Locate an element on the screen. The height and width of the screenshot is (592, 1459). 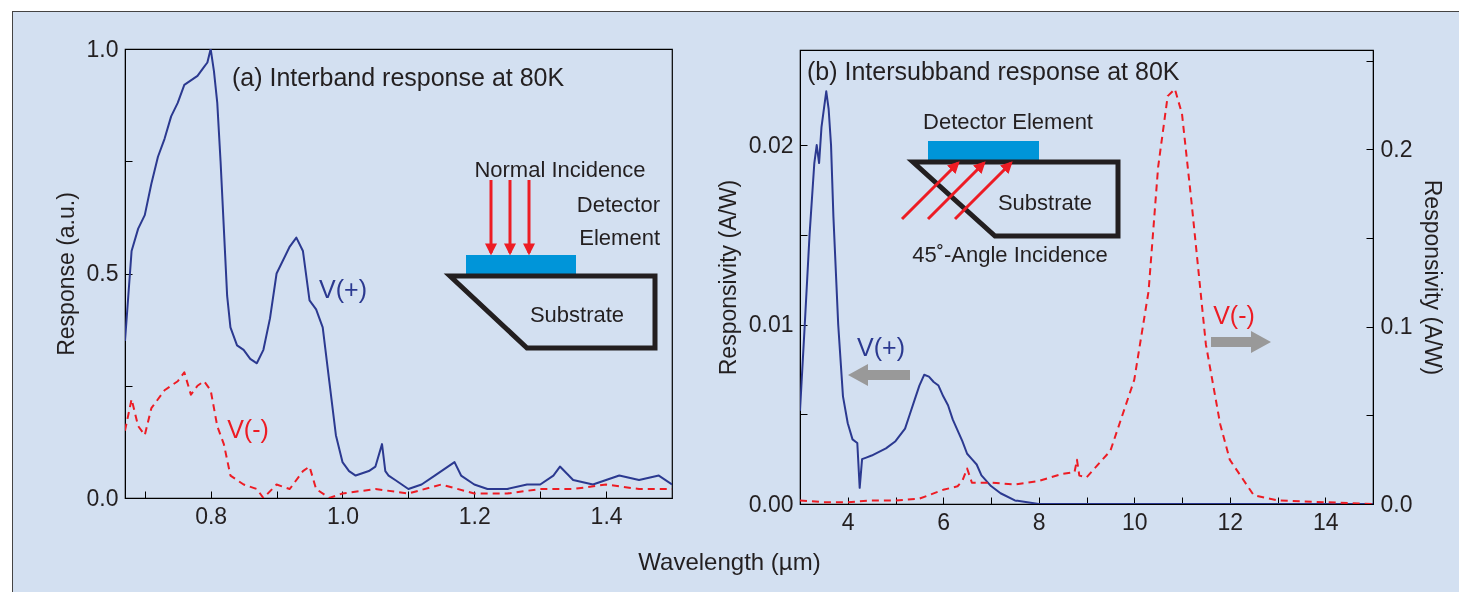
x-tick-label: 1.2 is located at coordinates (474, 515).